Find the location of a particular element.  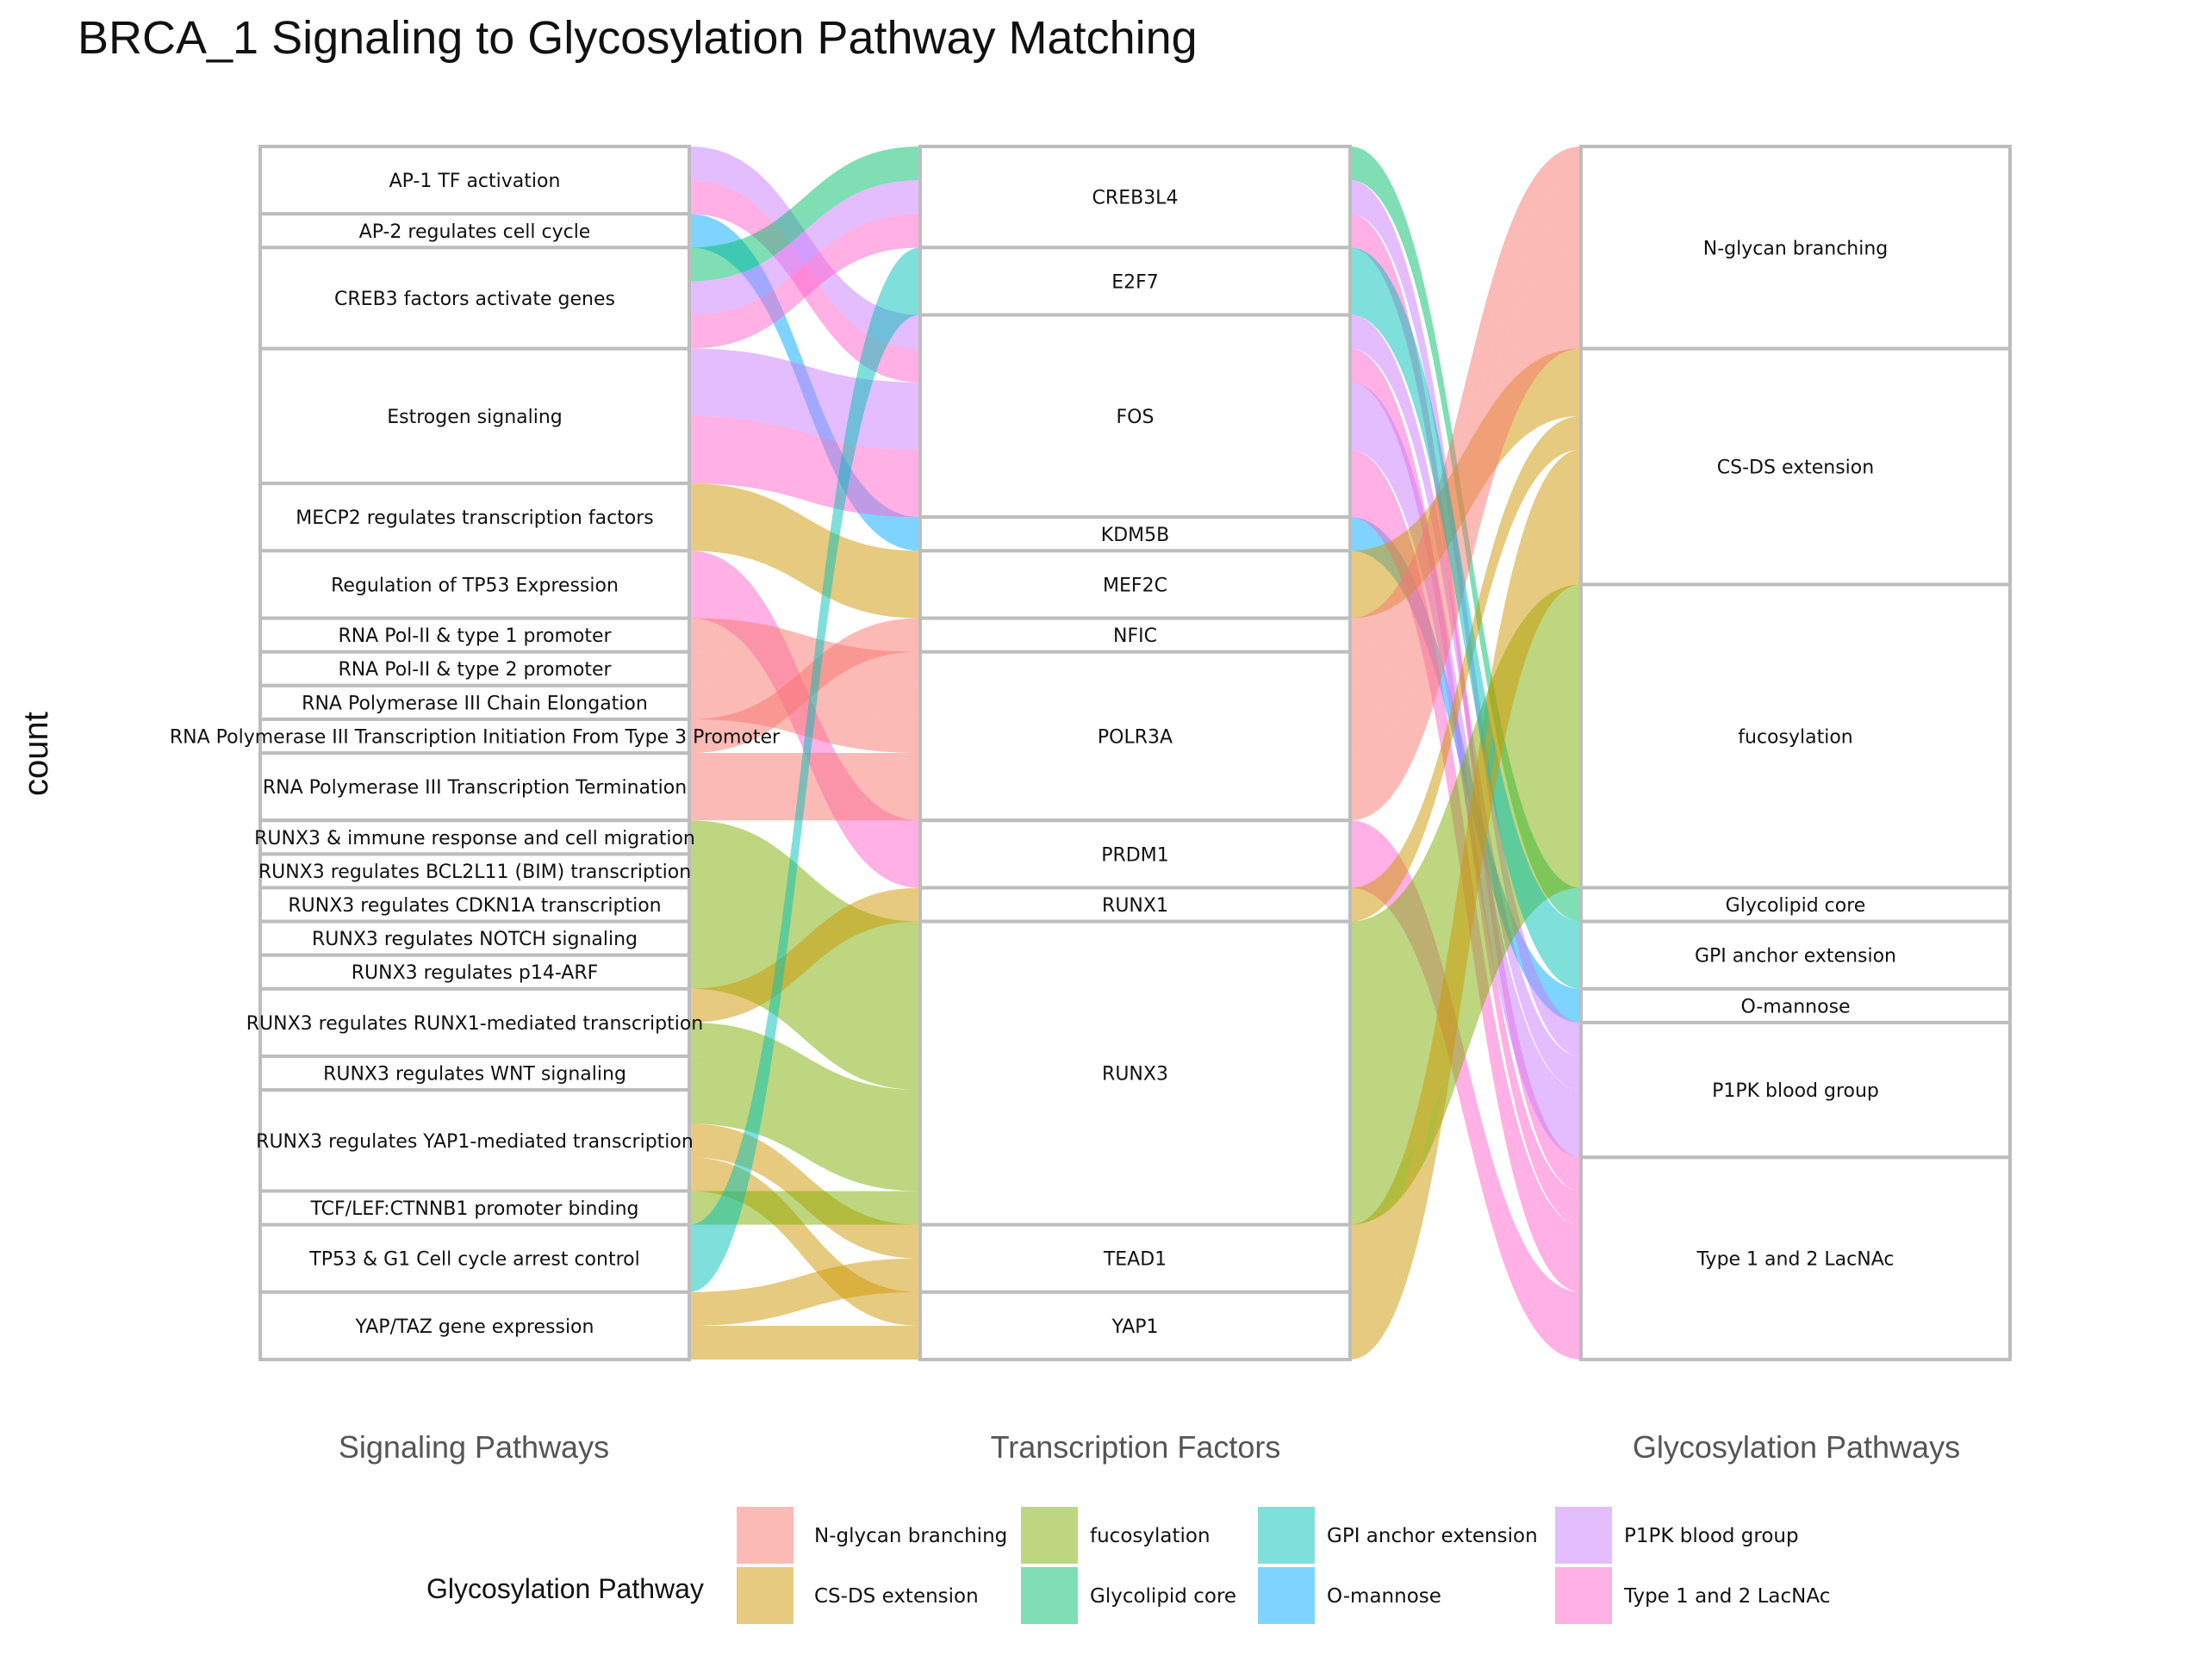

glyco-node-fucosylation: fucosylation is located at coordinates (1796, 736).